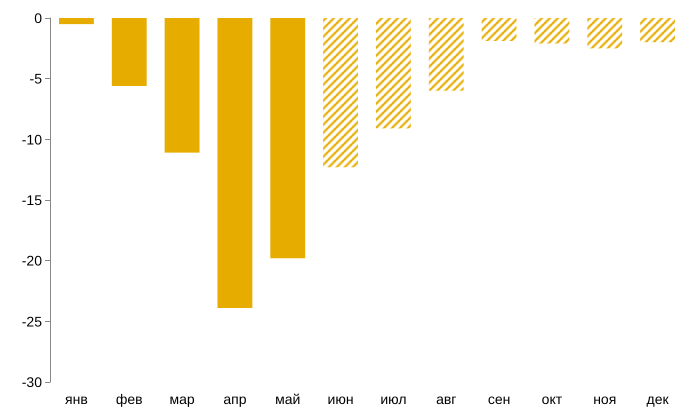 This screenshot has width=692, height=417. Describe the element at coordinates (552, 399) in the screenshot. I see `x-tick-label: окт` at that location.